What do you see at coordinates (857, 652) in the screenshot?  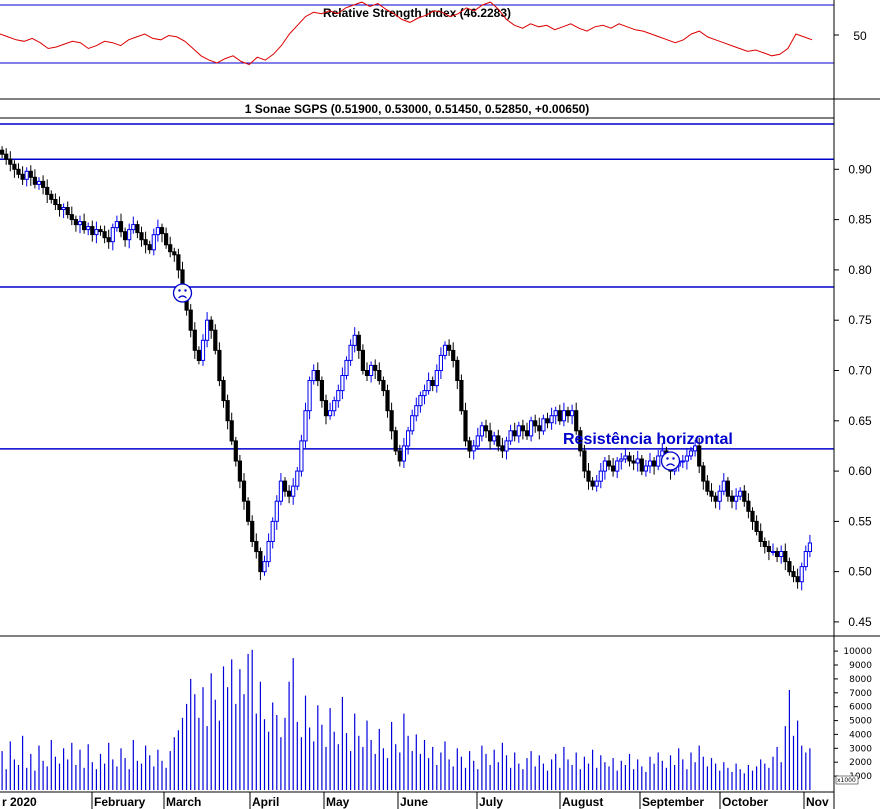 I see `volume-tick-label: 10000` at bounding box center [857, 652].